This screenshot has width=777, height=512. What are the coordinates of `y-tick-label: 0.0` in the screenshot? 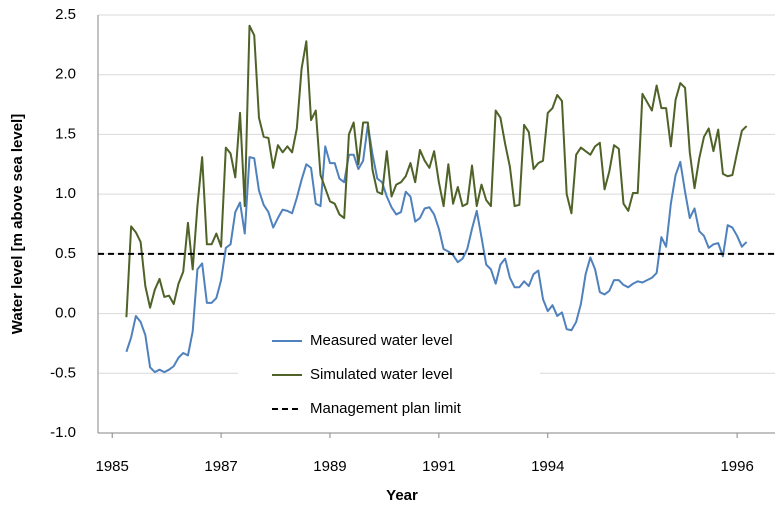 It's located at (65, 313).